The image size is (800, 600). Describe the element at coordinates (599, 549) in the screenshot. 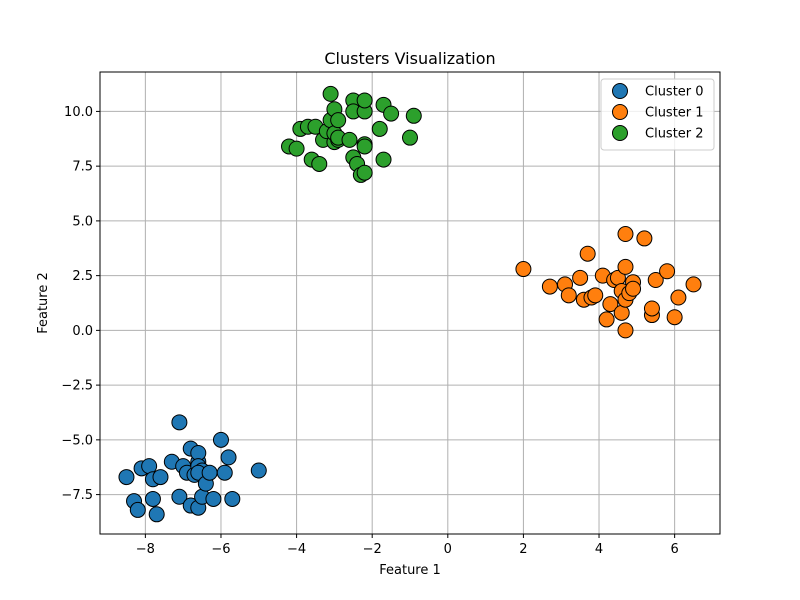

I see `x-tick-label: 4` at that location.